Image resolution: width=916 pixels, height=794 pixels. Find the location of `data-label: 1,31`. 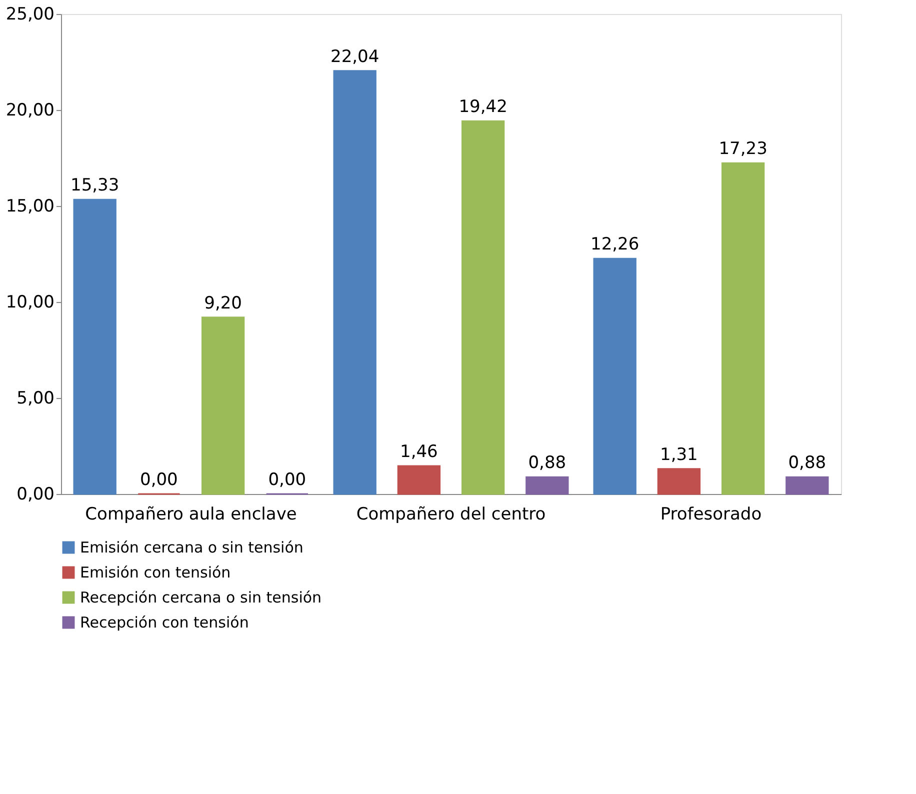

data-label: 1,31 is located at coordinates (679, 454).